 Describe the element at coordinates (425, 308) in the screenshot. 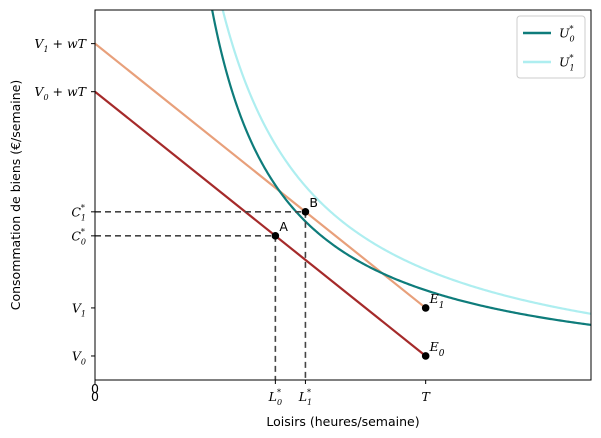

I see `point-E1` at that location.